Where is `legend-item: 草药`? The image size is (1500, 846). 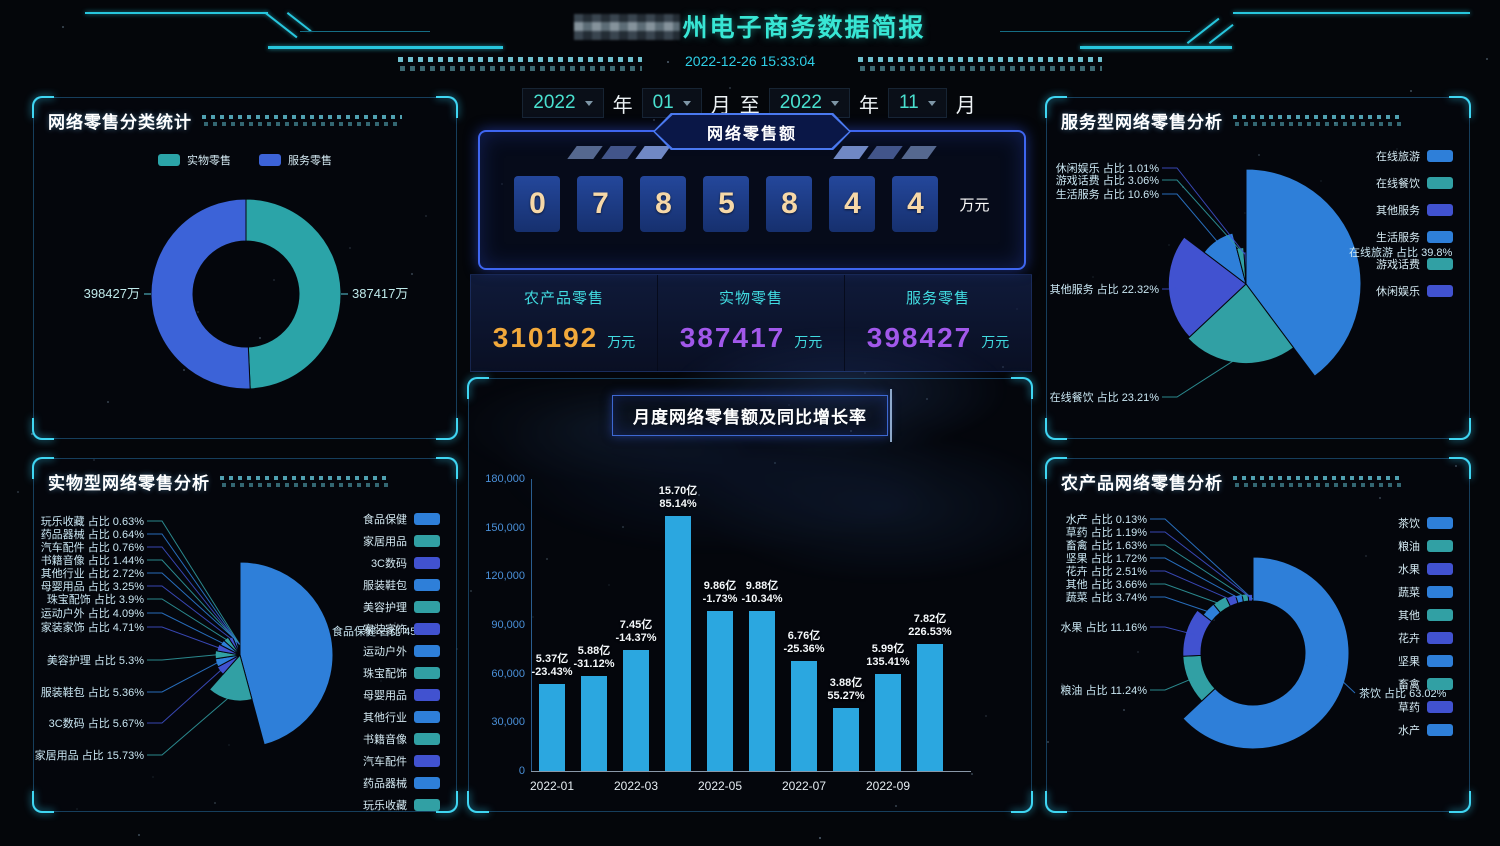
legend-item: 草药 is located at coordinates (1425, 707).